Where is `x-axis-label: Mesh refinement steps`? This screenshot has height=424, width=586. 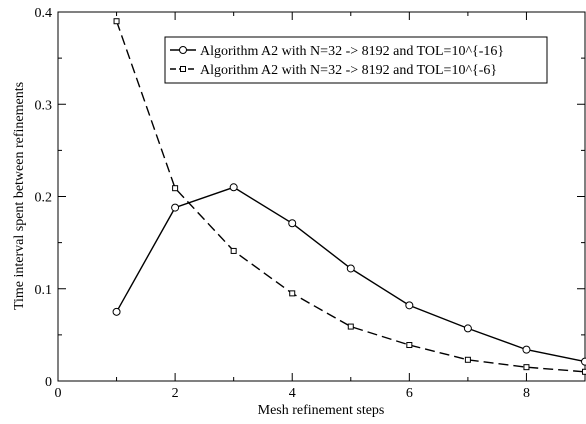
x-axis-label: Mesh refinement steps is located at coordinates (321, 410).